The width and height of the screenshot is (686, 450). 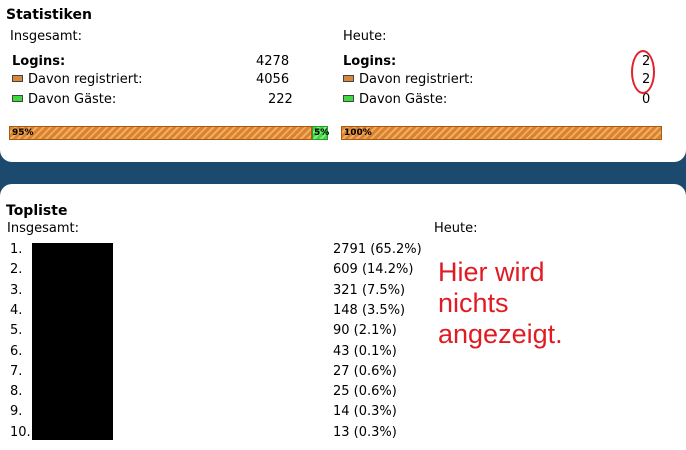 What do you see at coordinates (16, 249) in the screenshot?
I see `rank-number: 1.` at bounding box center [16, 249].